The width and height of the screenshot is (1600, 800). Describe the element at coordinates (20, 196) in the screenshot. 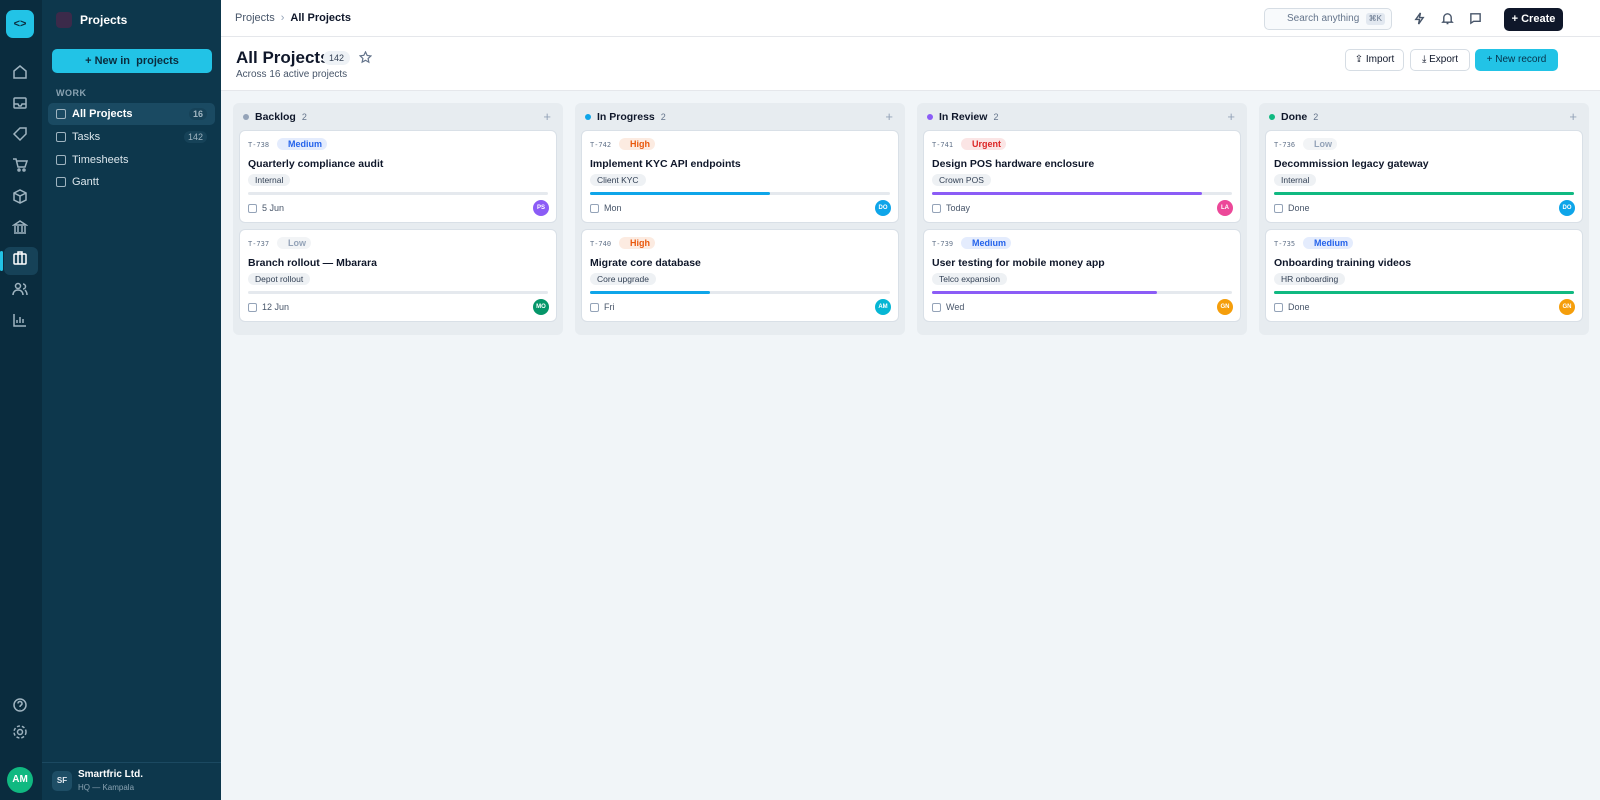

I see `box-icon` at that location.